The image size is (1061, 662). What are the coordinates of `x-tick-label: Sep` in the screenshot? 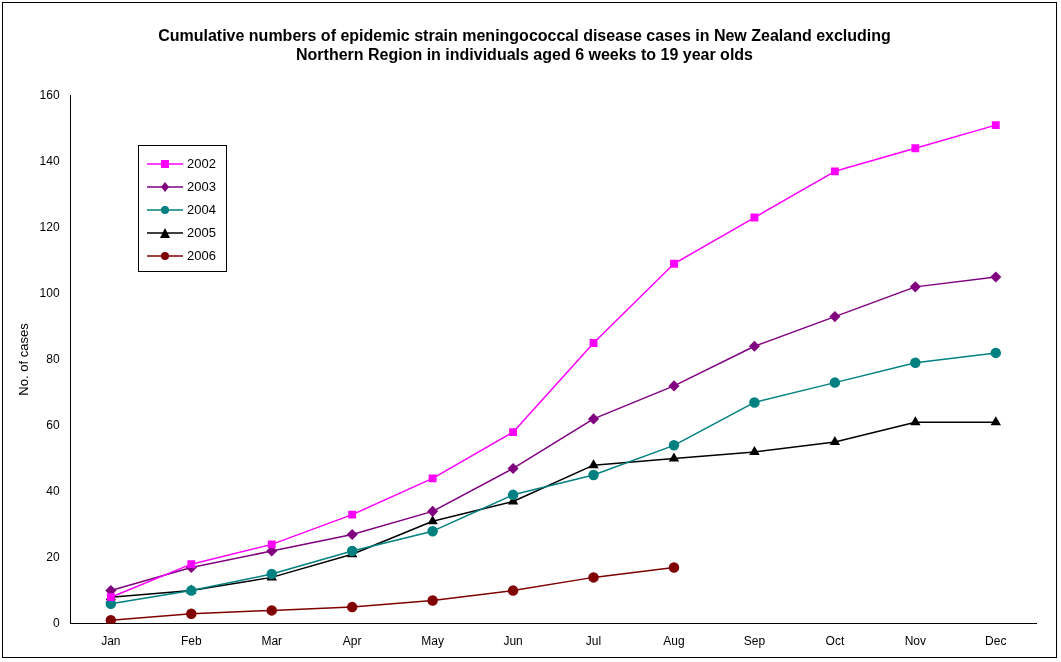 It's located at (754, 641).